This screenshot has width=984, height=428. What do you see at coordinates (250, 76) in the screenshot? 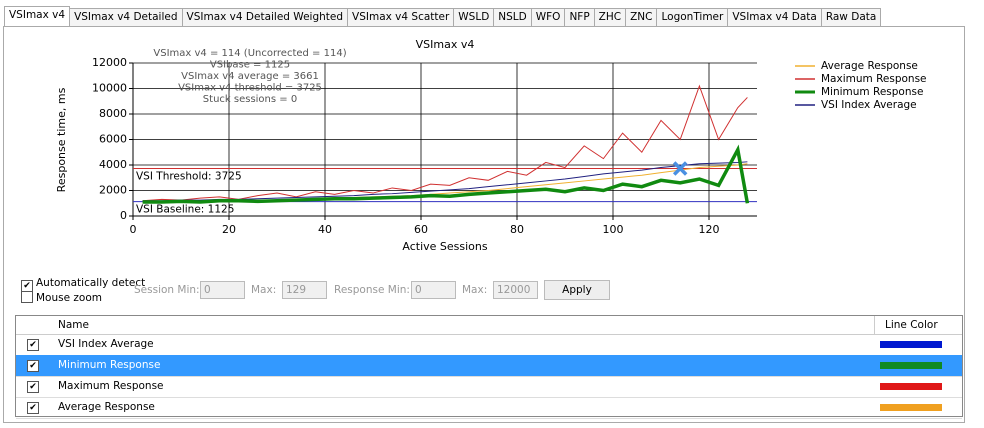
I see `annotation: VSImax v4 average = 3661` at bounding box center [250, 76].